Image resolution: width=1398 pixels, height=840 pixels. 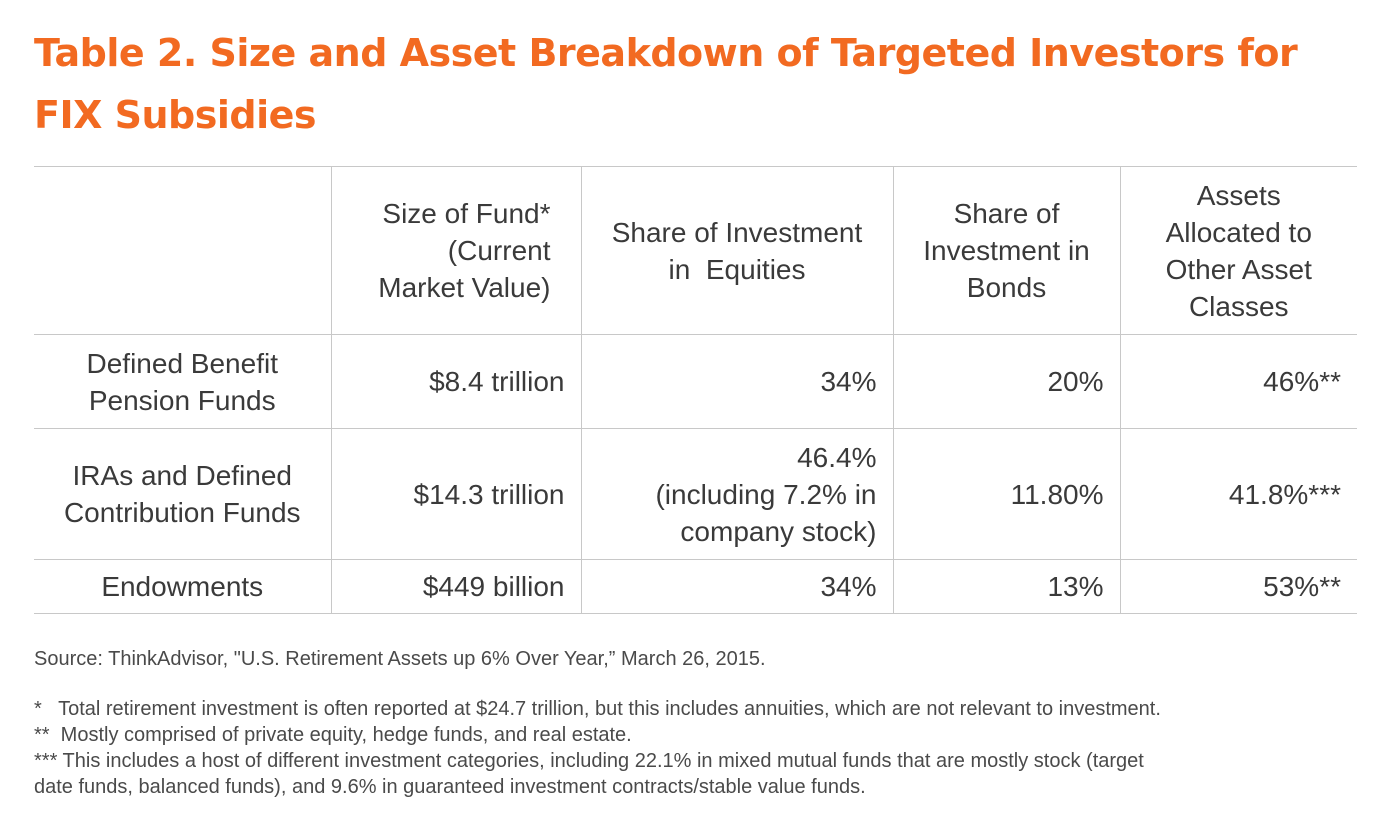 I want to click on row-label-line: Endowments, so click(x=182, y=586).